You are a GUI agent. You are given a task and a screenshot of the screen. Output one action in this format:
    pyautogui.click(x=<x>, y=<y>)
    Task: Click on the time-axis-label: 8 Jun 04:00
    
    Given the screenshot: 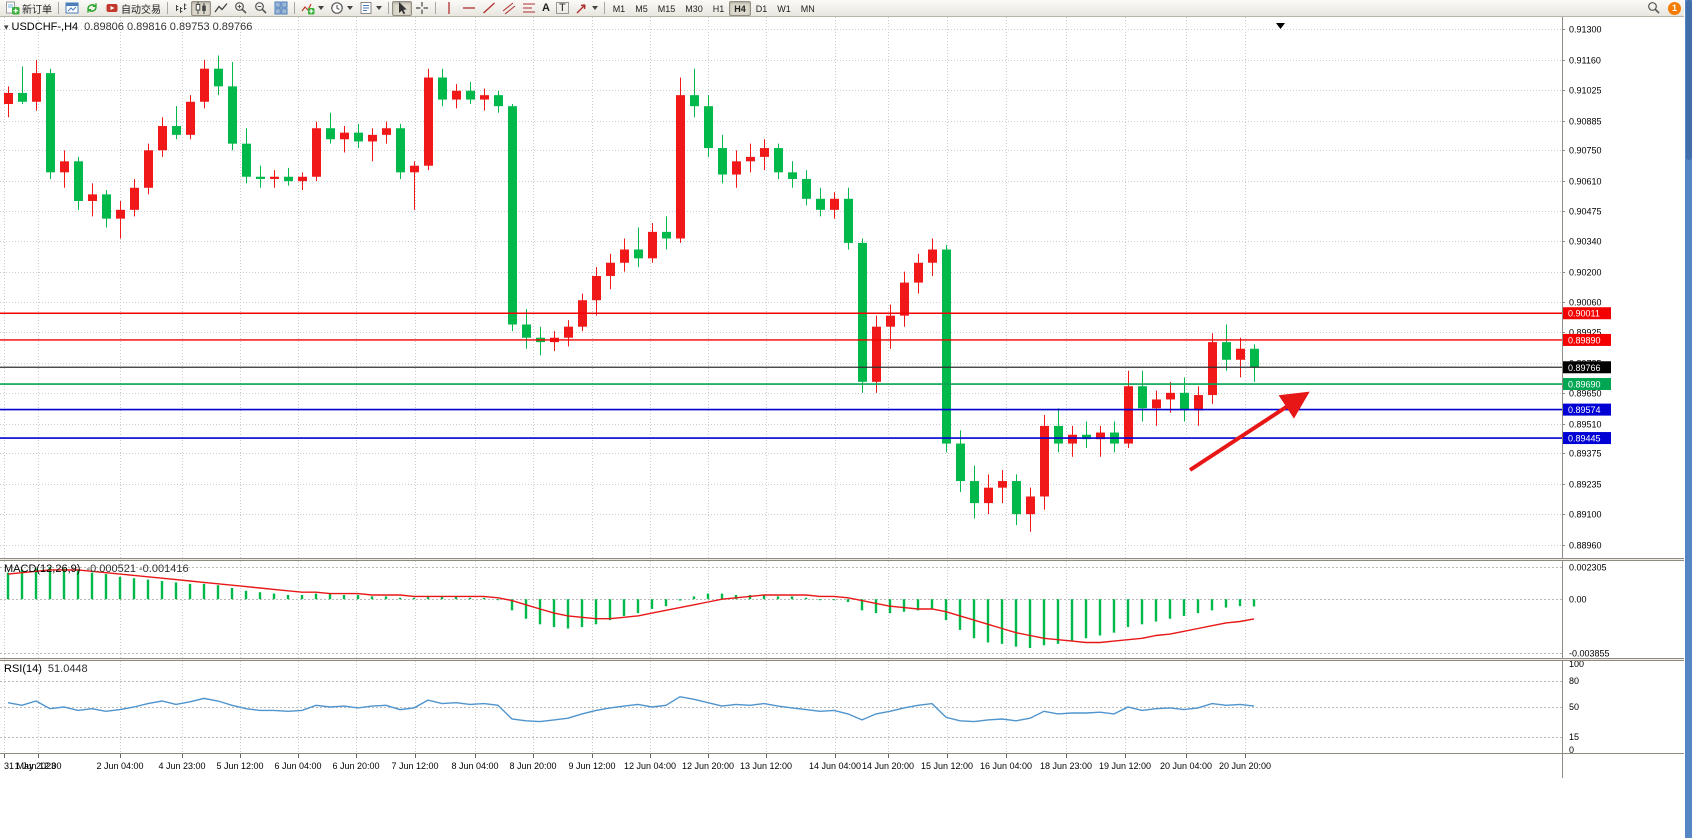 What is the action you would take?
    pyautogui.click(x=474, y=766)
    